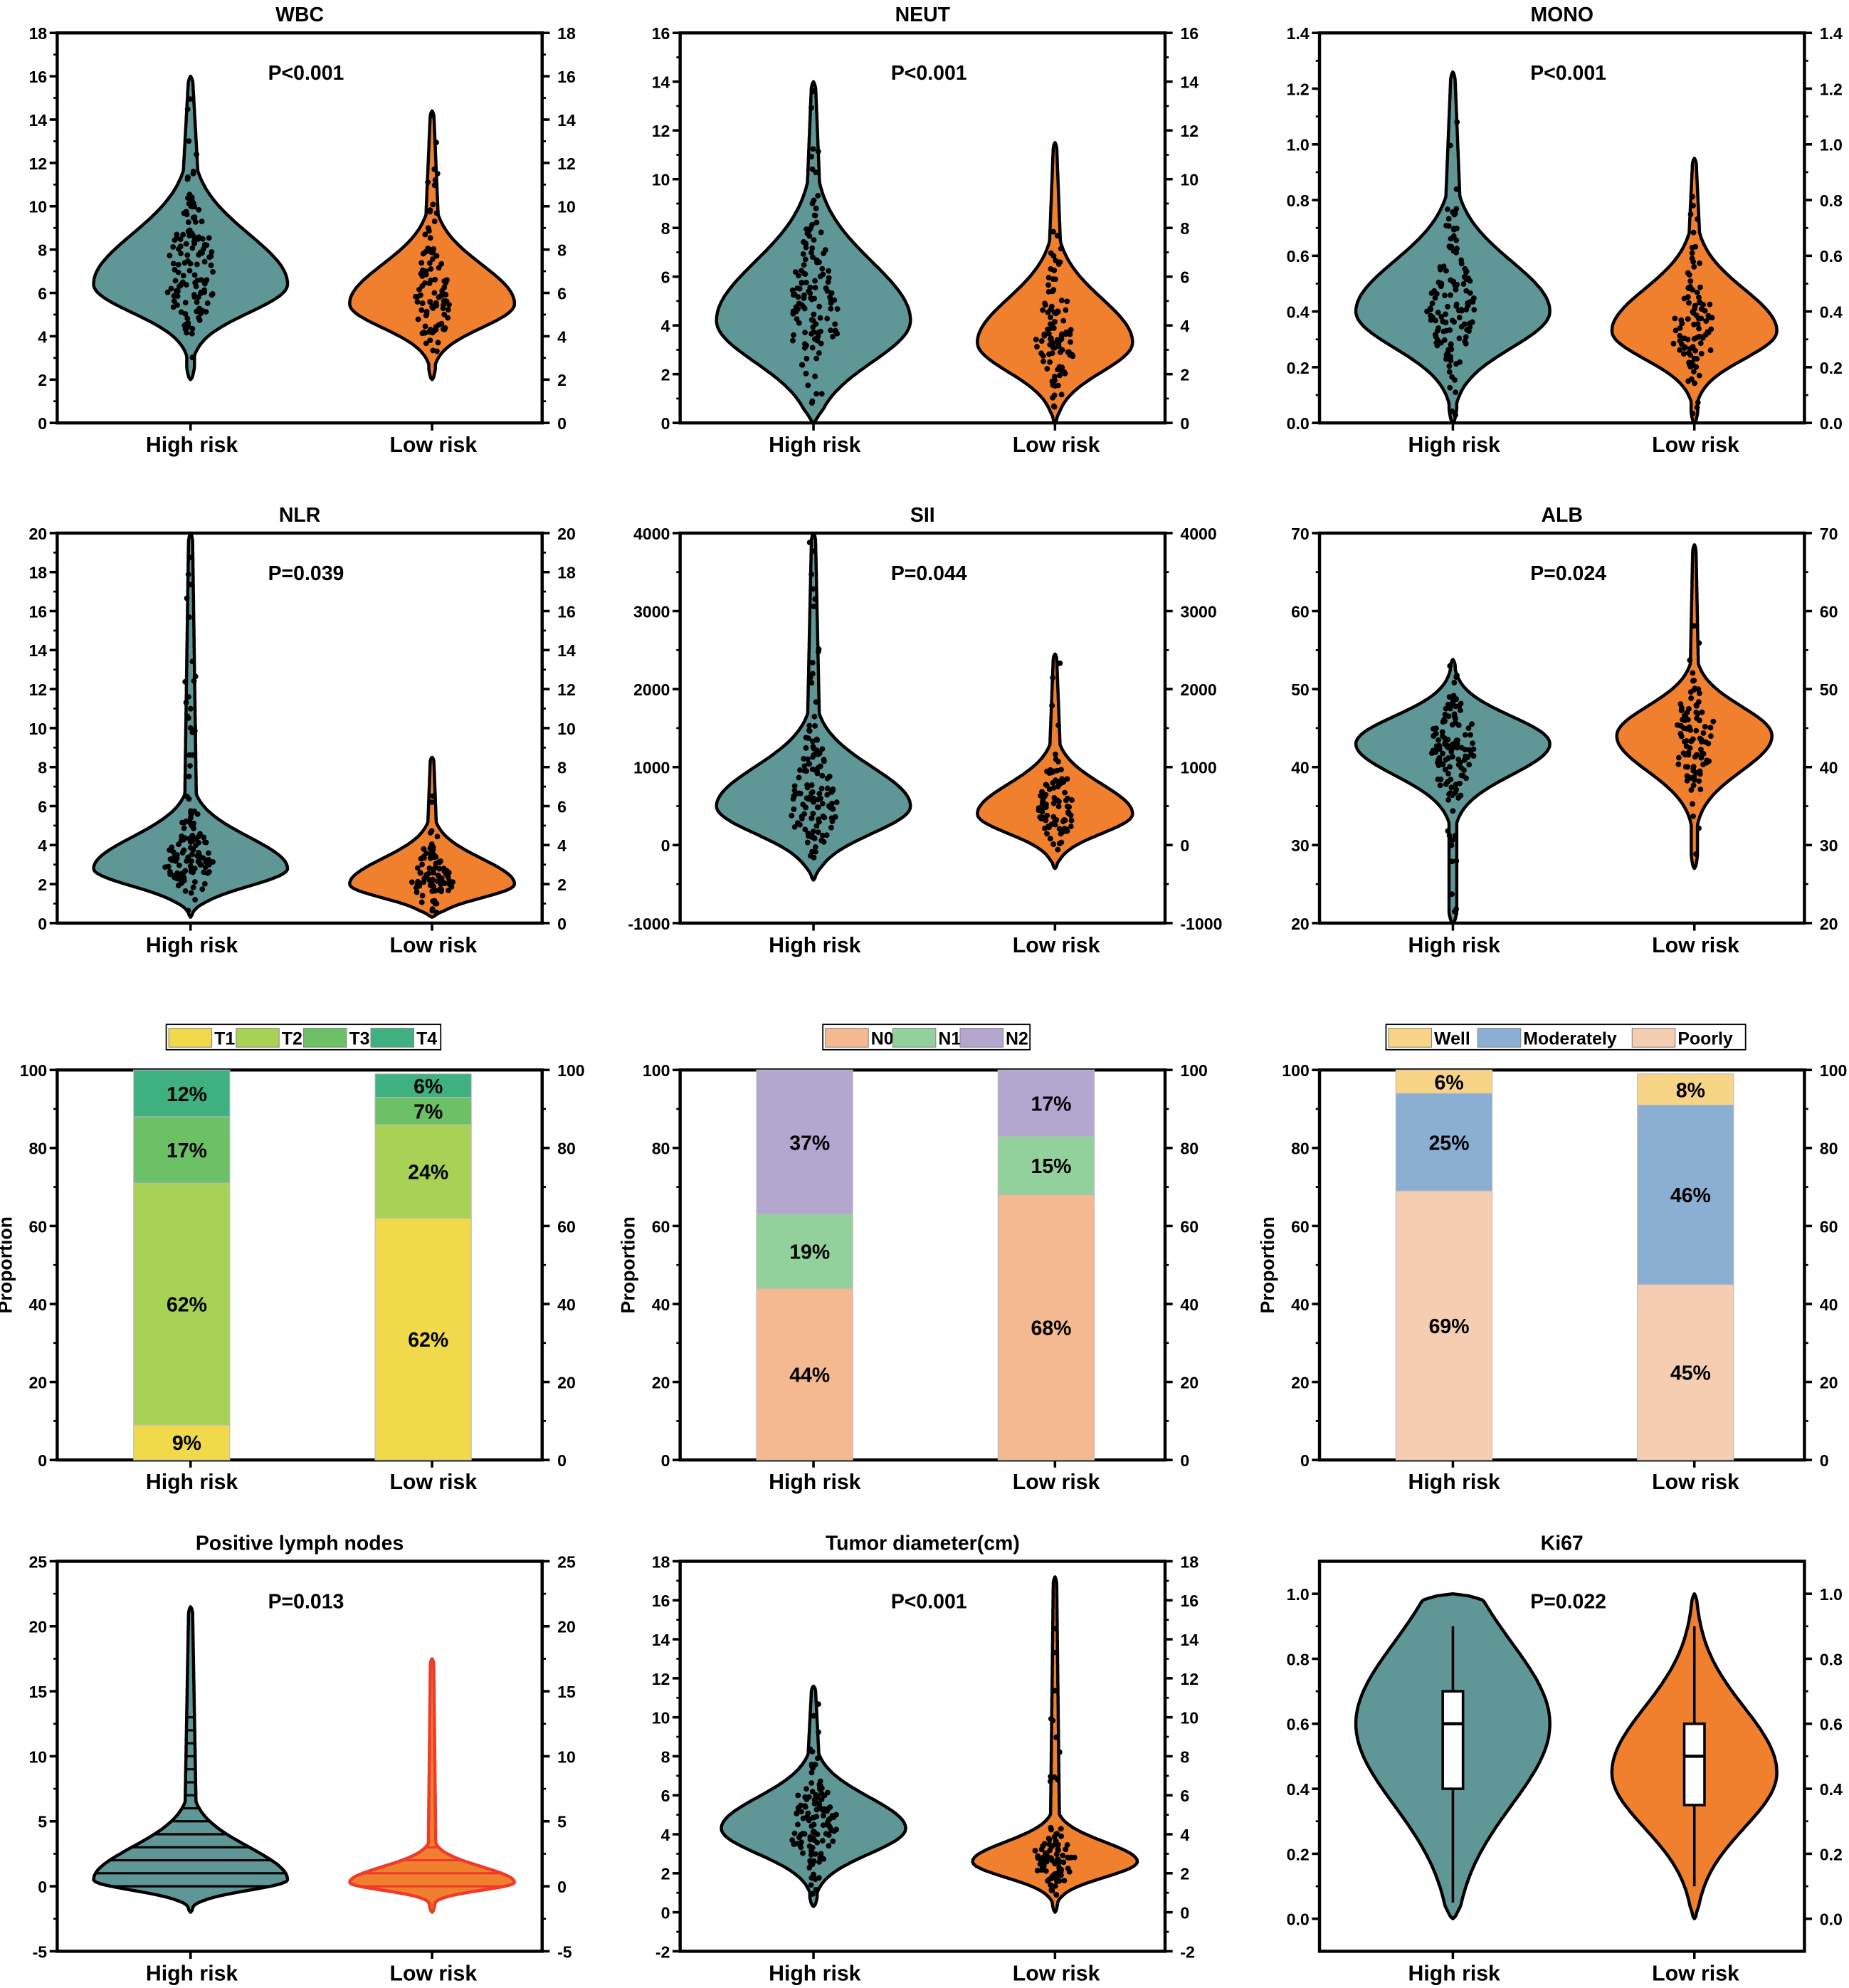  What do you see at coordinates (1568, 573) in the screenshot?
I see `p-value: P=0.024` at bounding box center [1568, 573].